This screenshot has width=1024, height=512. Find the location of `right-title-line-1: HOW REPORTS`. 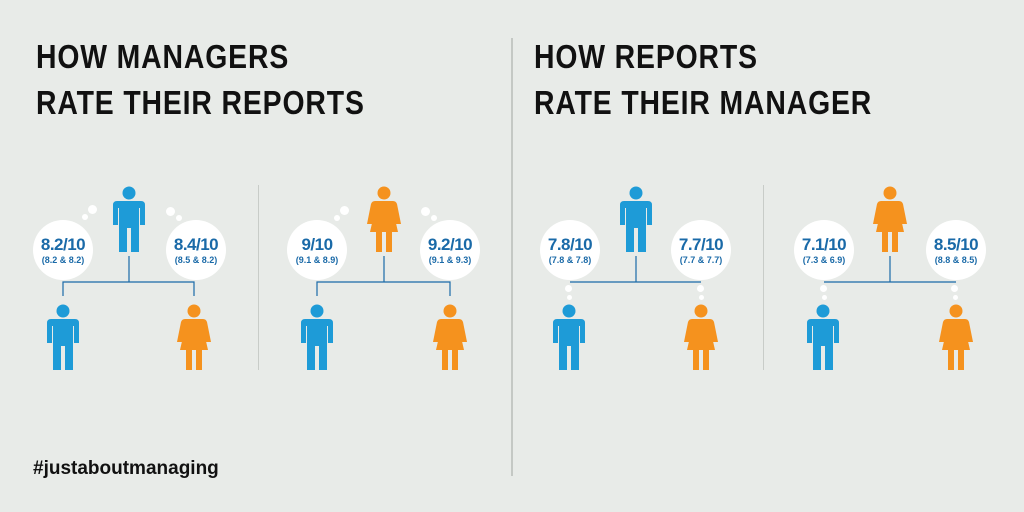

right-title-line-1: HOW REPORTS is located at coordinates (646, 56).